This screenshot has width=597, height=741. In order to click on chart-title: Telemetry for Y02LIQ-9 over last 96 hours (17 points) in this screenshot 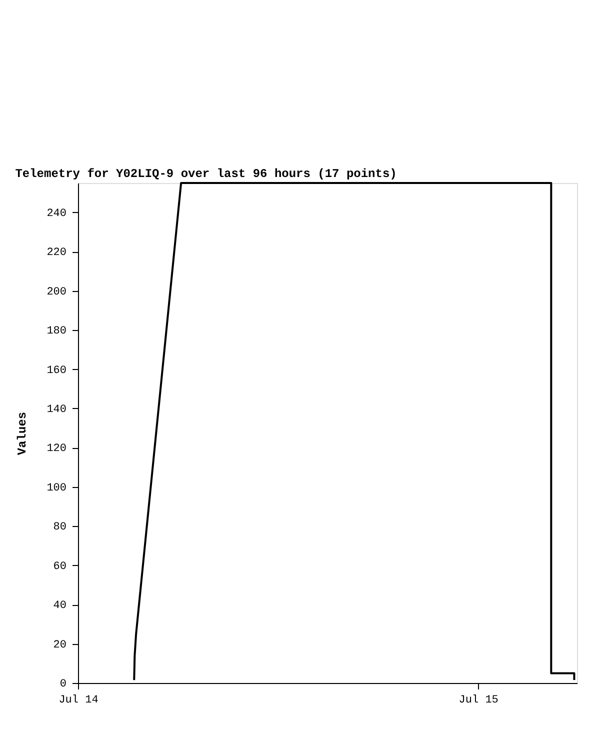, I will do `click(206, 174)`.